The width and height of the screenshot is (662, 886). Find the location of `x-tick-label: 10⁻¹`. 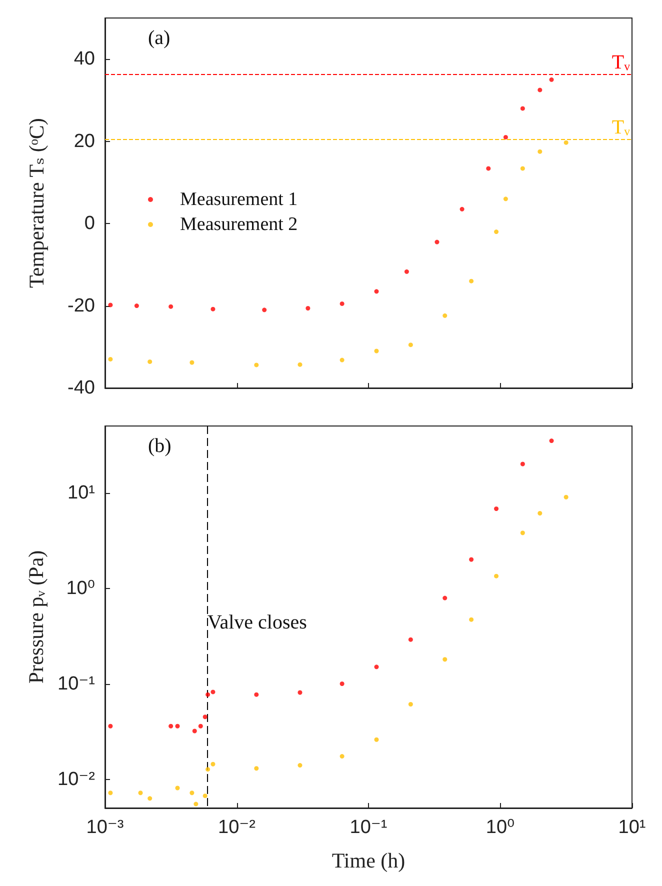

x-tick-label: 10⁻¹ is located at coordinates (369, 827).